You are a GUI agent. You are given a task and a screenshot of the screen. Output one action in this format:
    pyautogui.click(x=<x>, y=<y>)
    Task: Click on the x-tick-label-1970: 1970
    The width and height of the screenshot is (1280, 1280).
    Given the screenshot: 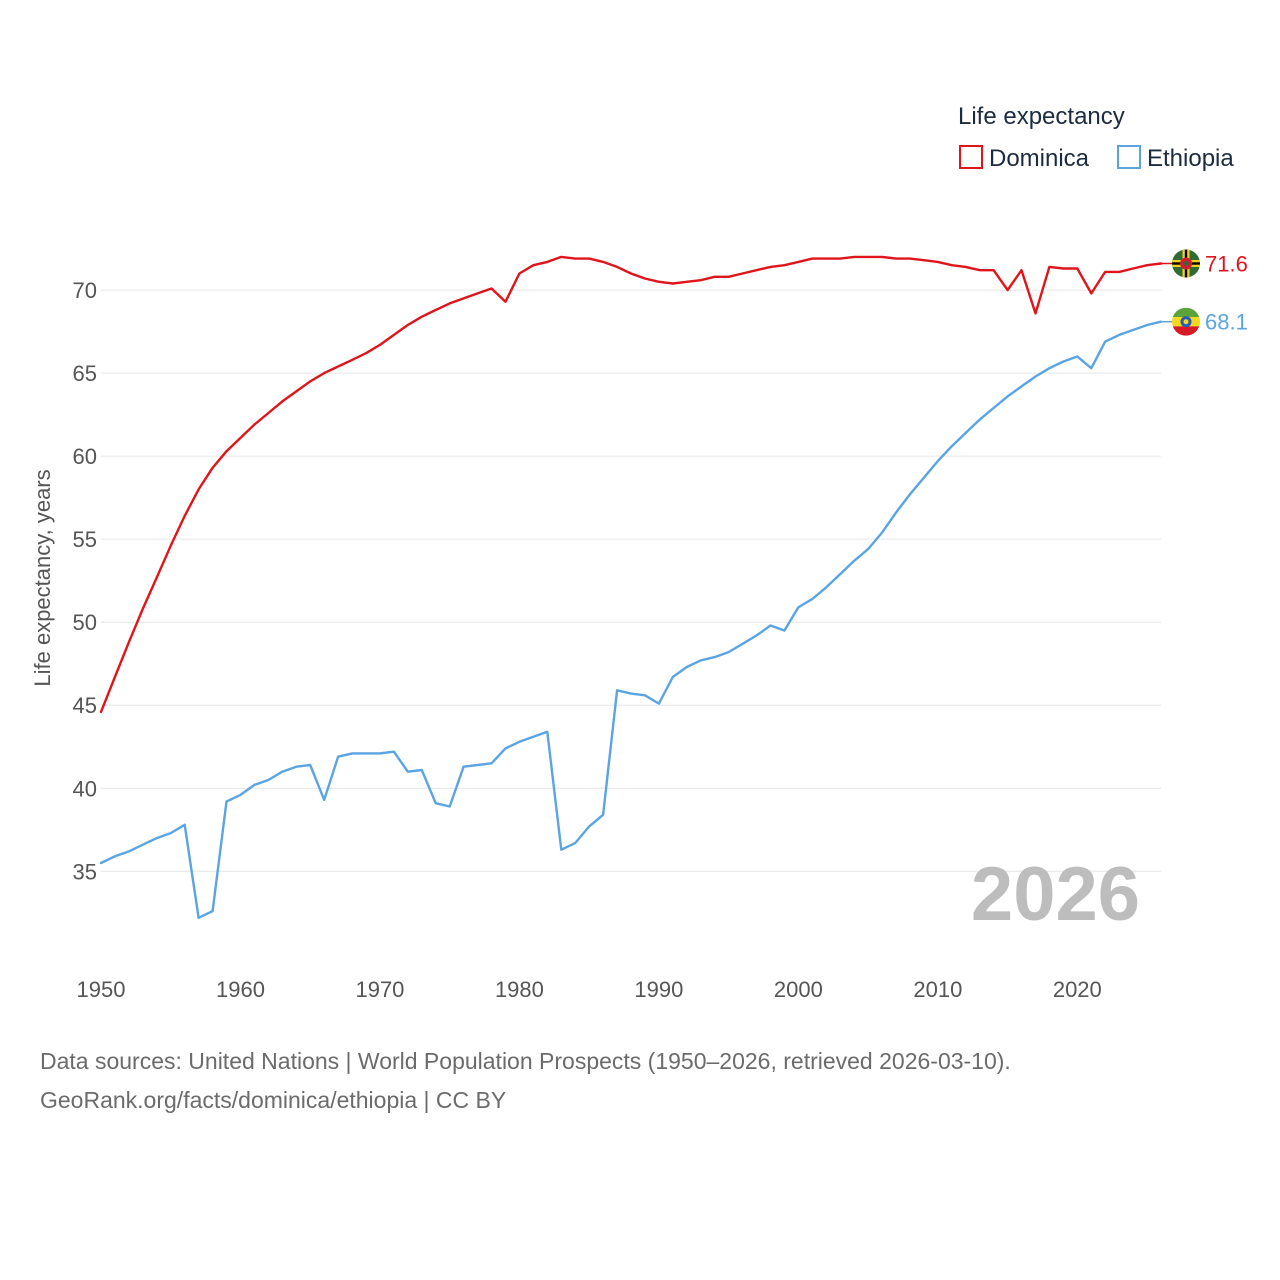 What is the action you would take?
    pyautogui.click(x=379, y=989)
    